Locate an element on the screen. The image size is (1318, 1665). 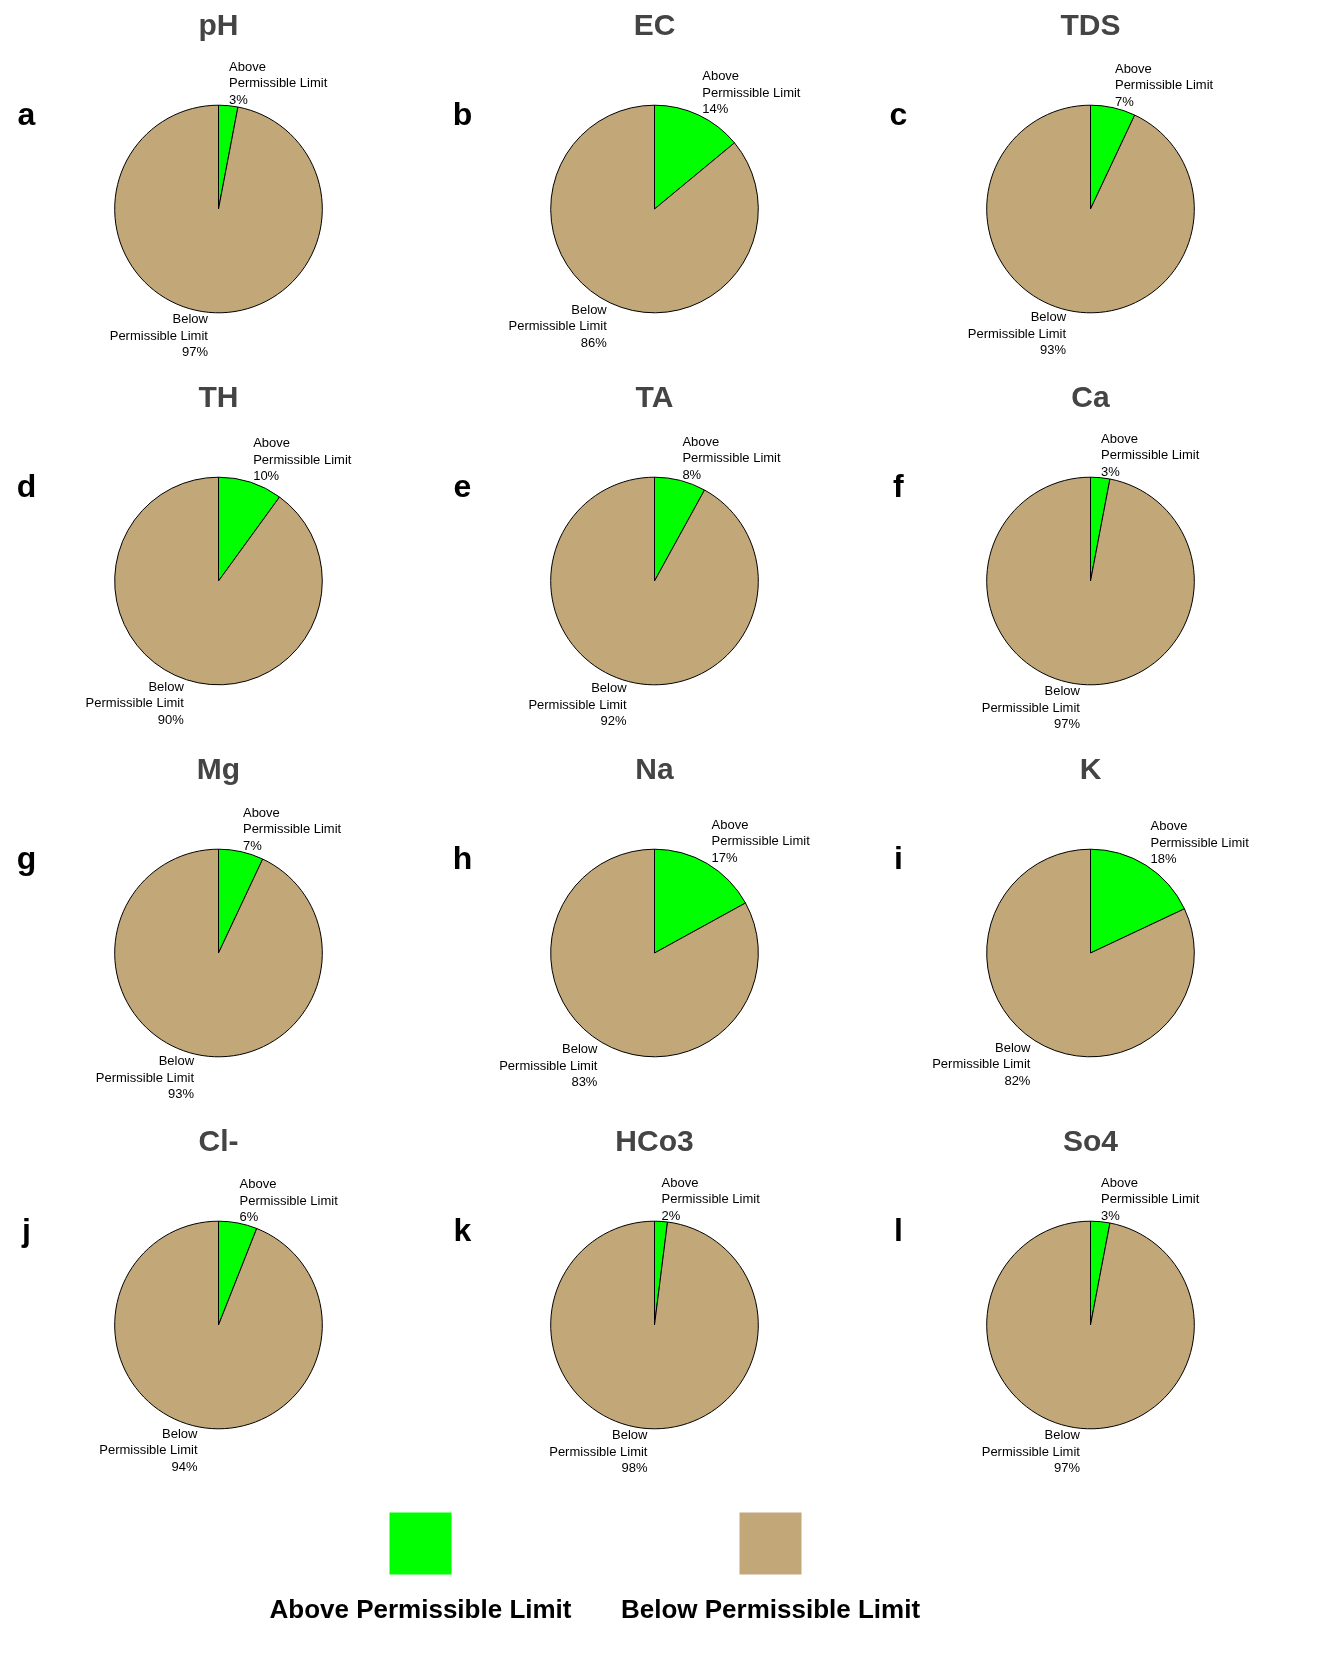
text: b is located at coordinates (462, 113).